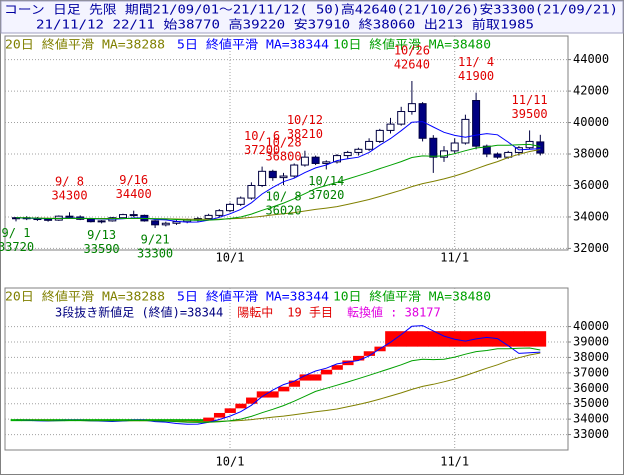  I want to click on annotation-date: 9/13, so click(101, 235).